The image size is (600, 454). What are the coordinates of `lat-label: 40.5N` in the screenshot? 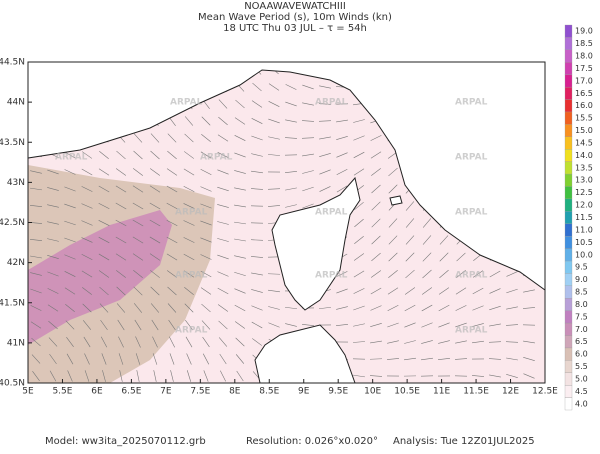 It's located at (12, 384).